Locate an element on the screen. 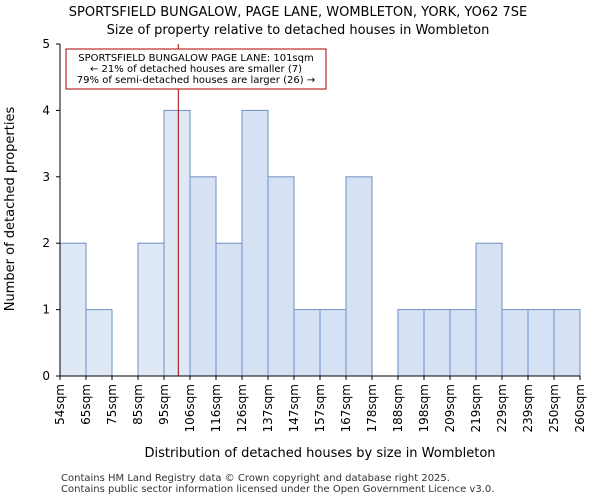 The image size is (600, 500). x-tick-label-85sqm: 85sqm is located at coordinates (138, 404).